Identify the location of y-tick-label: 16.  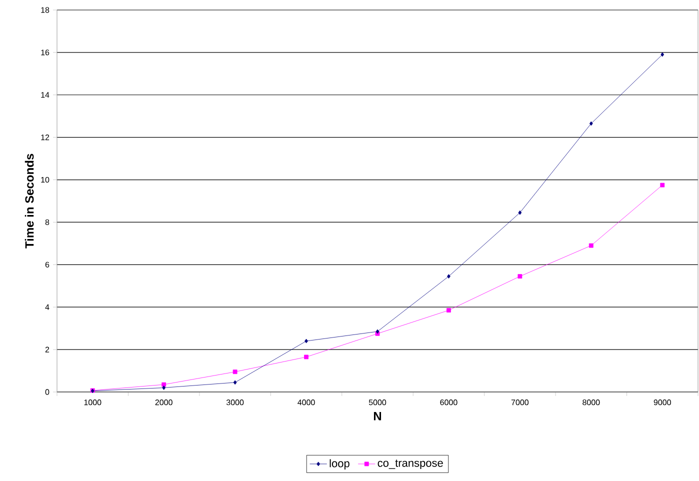
(45, 53).